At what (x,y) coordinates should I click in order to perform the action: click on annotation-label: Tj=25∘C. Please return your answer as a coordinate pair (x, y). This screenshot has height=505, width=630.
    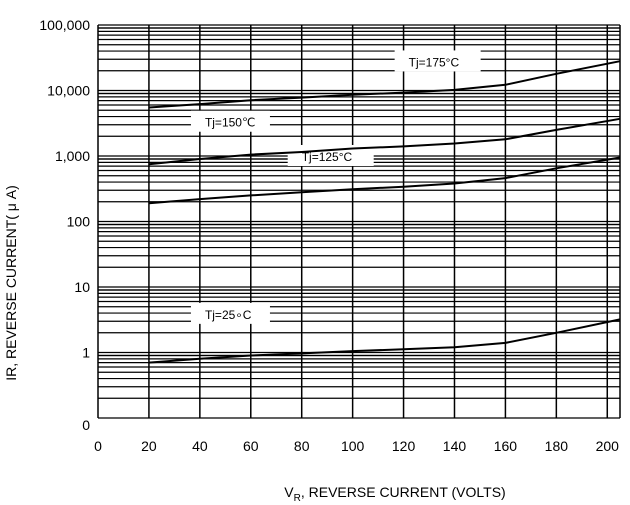
    Looking at the image, I should click on (228, 315).